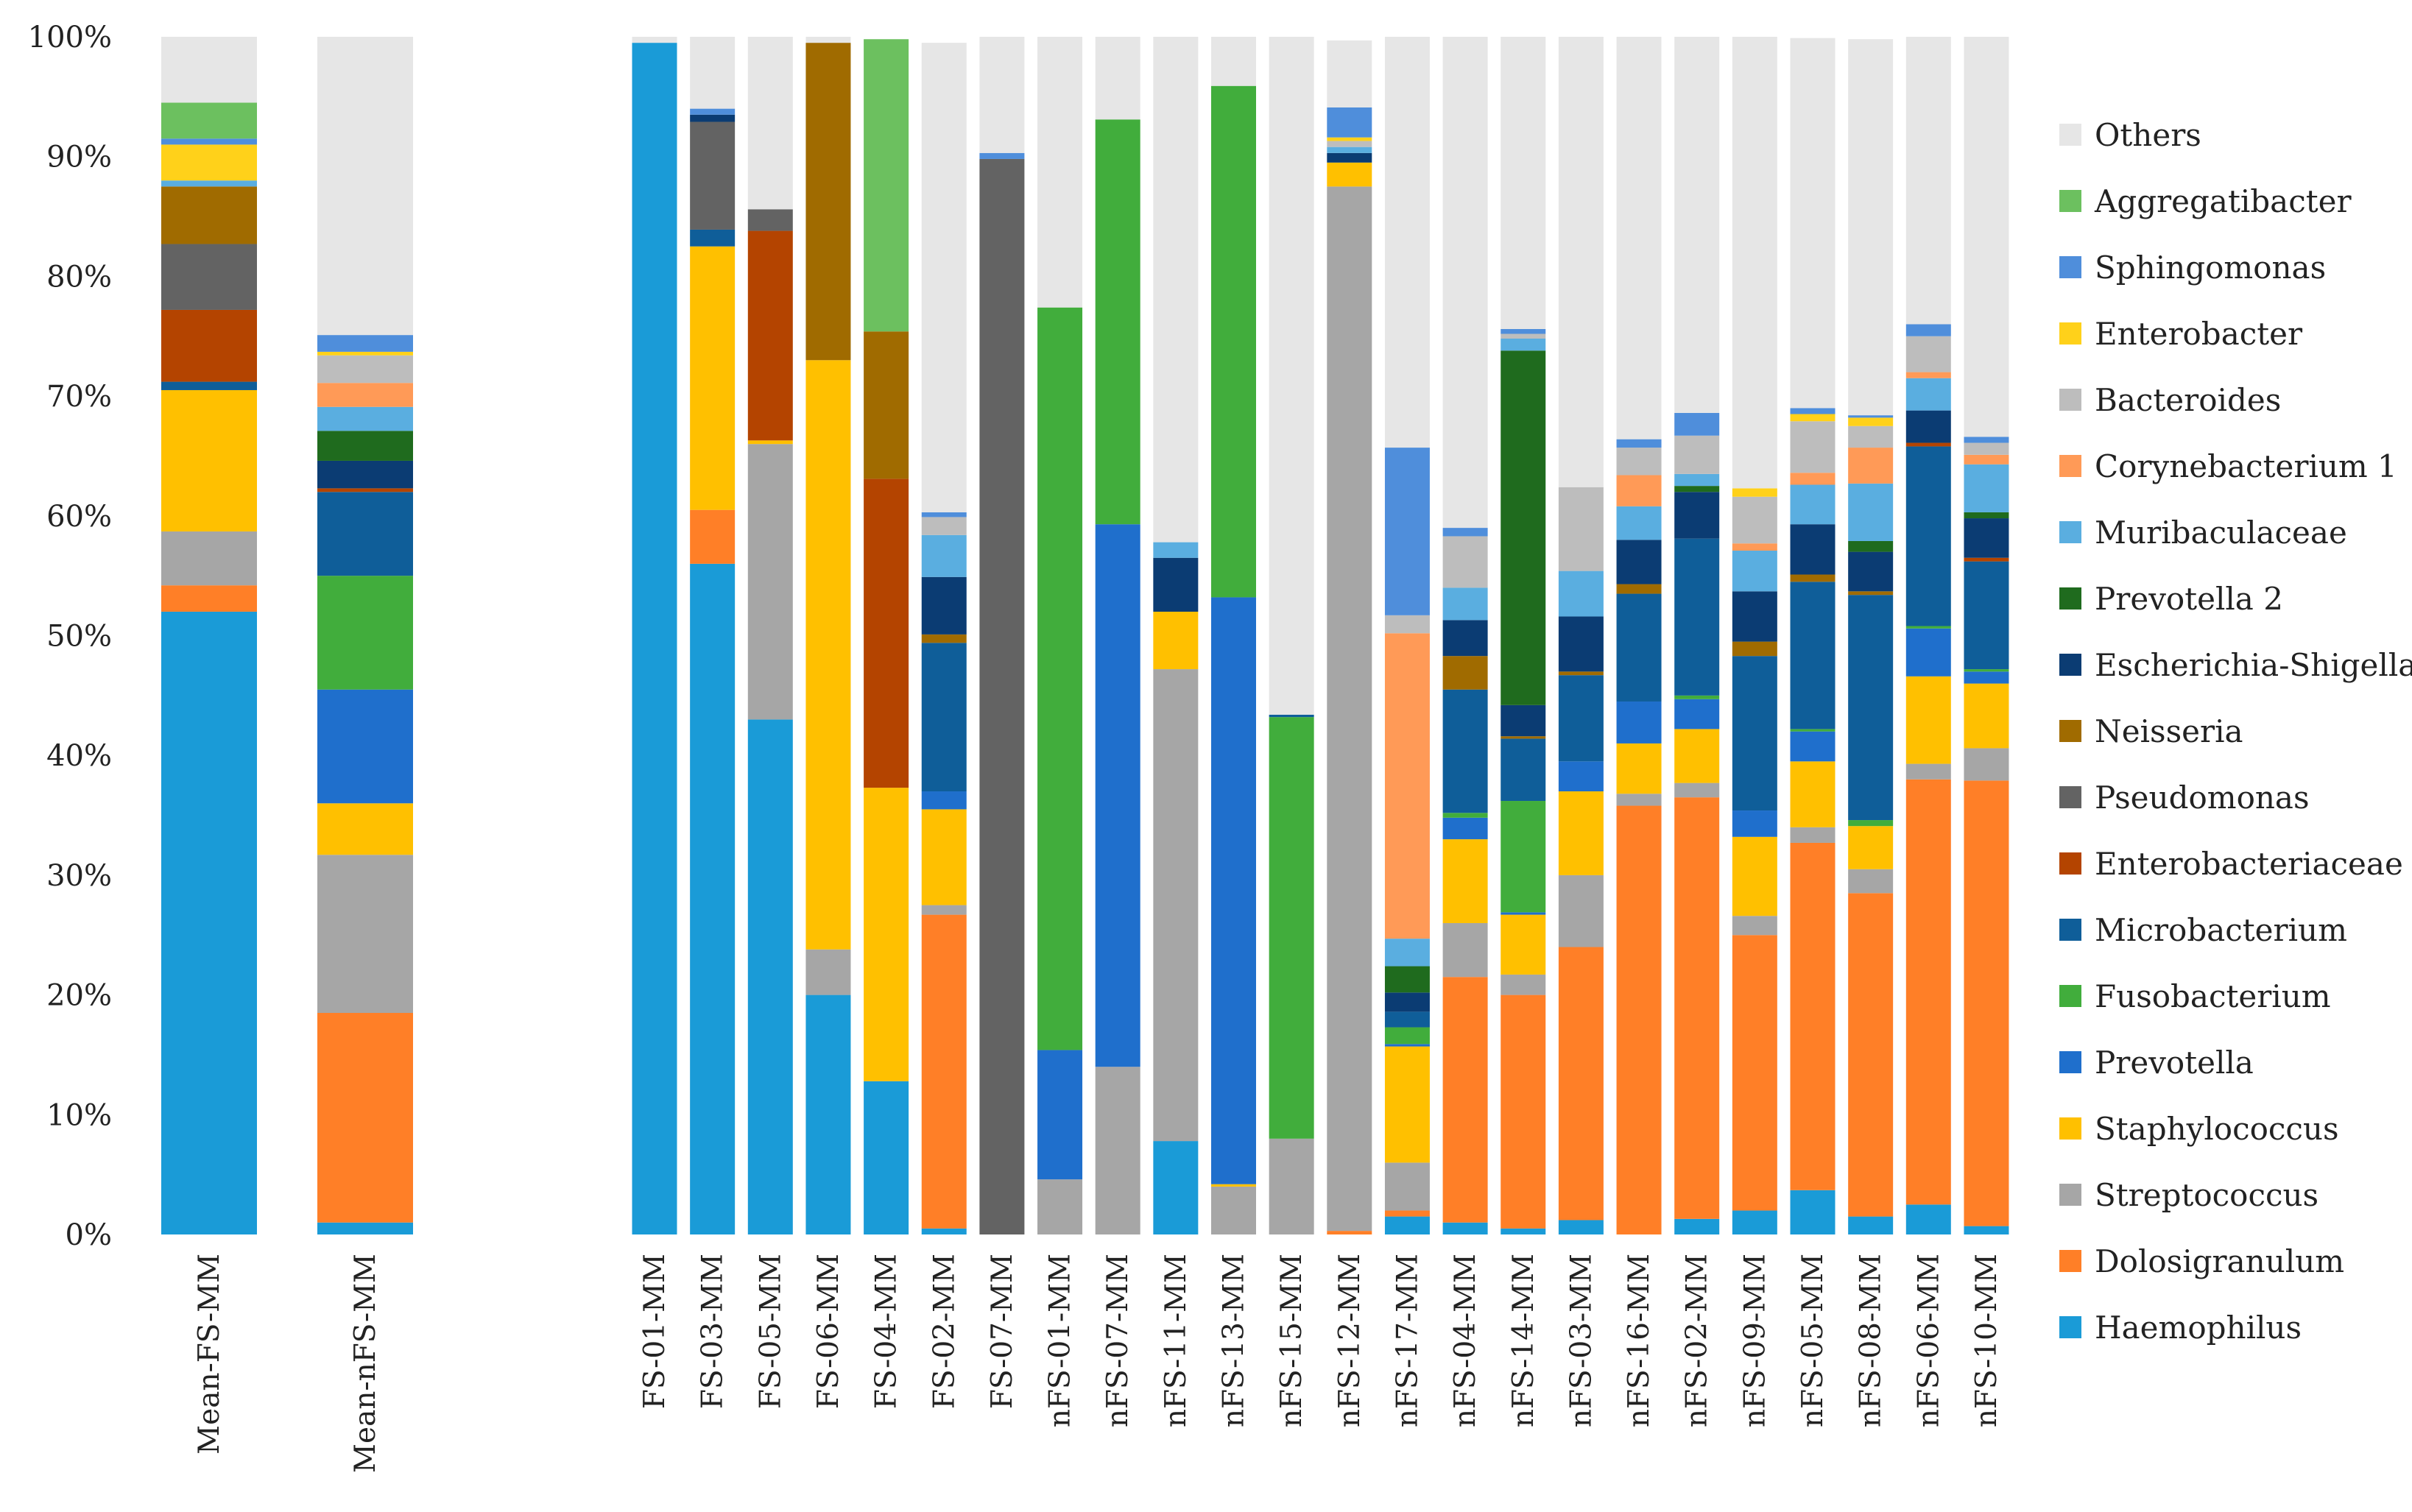 Image resolution: width=2412 pixels, height=1512 pixels. Describe the element at coordinates (2199, 334) in the screenshot. I see `legend-label: Enterobacter` at that location.